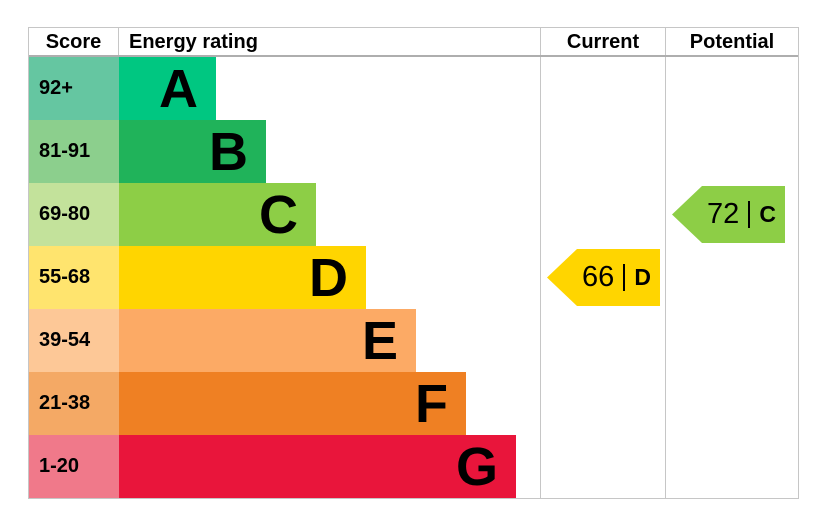 This screenshot has width=825, height=522. Describe the element at coordinates (217, 214) in the screenshot. I see `energy-bar-c: C` at that location.